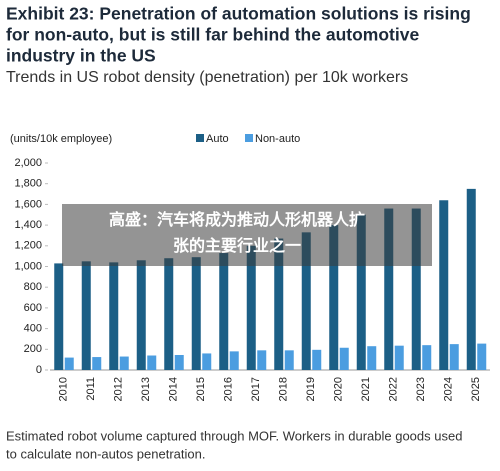 This screenshot has width=500, height=471. Describe the element at coordinates (284, 389) in the screenshot. I see `x-tick-label: 2018` at that location.